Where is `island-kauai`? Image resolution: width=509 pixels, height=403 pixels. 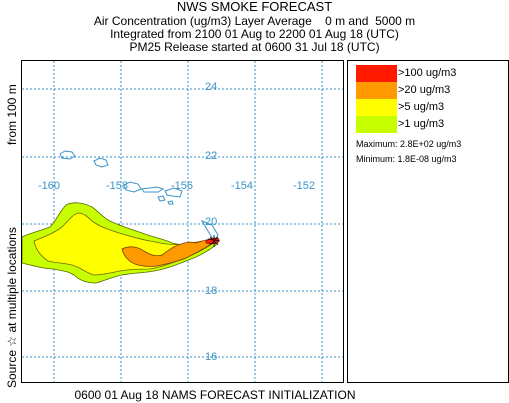 island-kauai is located at coordinates (101, 162).